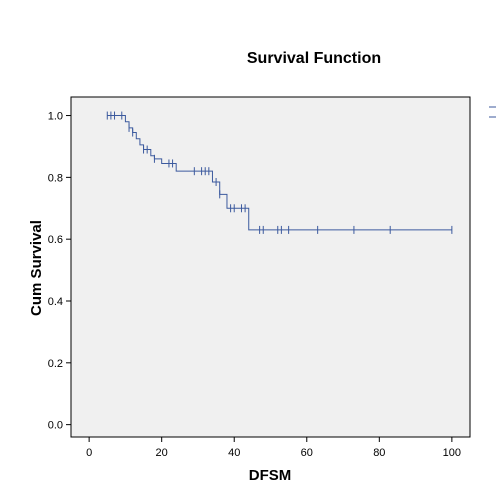  Describe the element at coordinates (162, 453) in the screenshot. I see `x-tick-label: 20` at that location.